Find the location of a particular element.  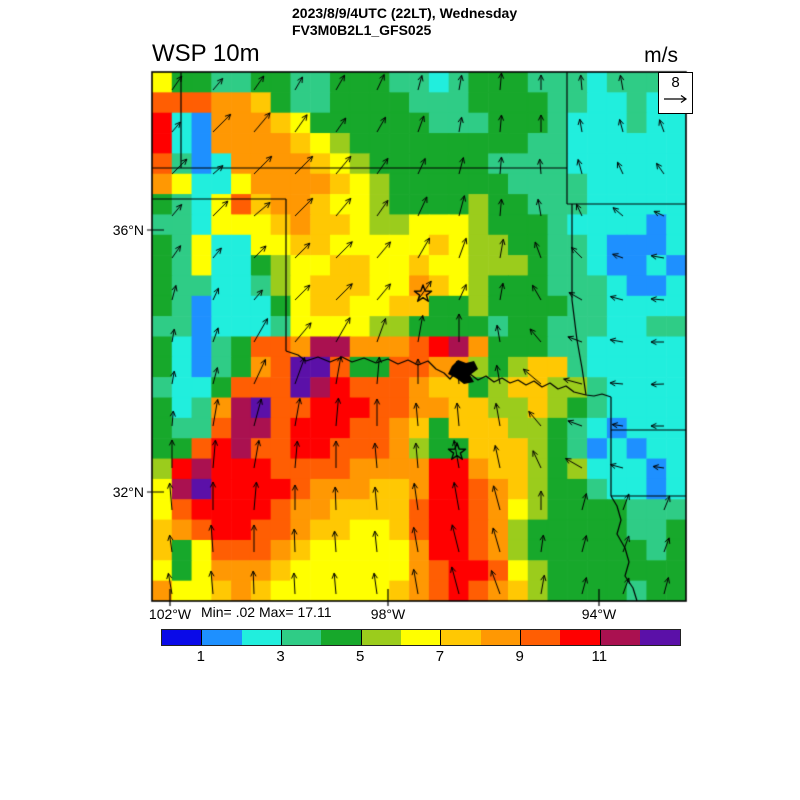

reference-arrow-icon is located at coordinates (676, 99).